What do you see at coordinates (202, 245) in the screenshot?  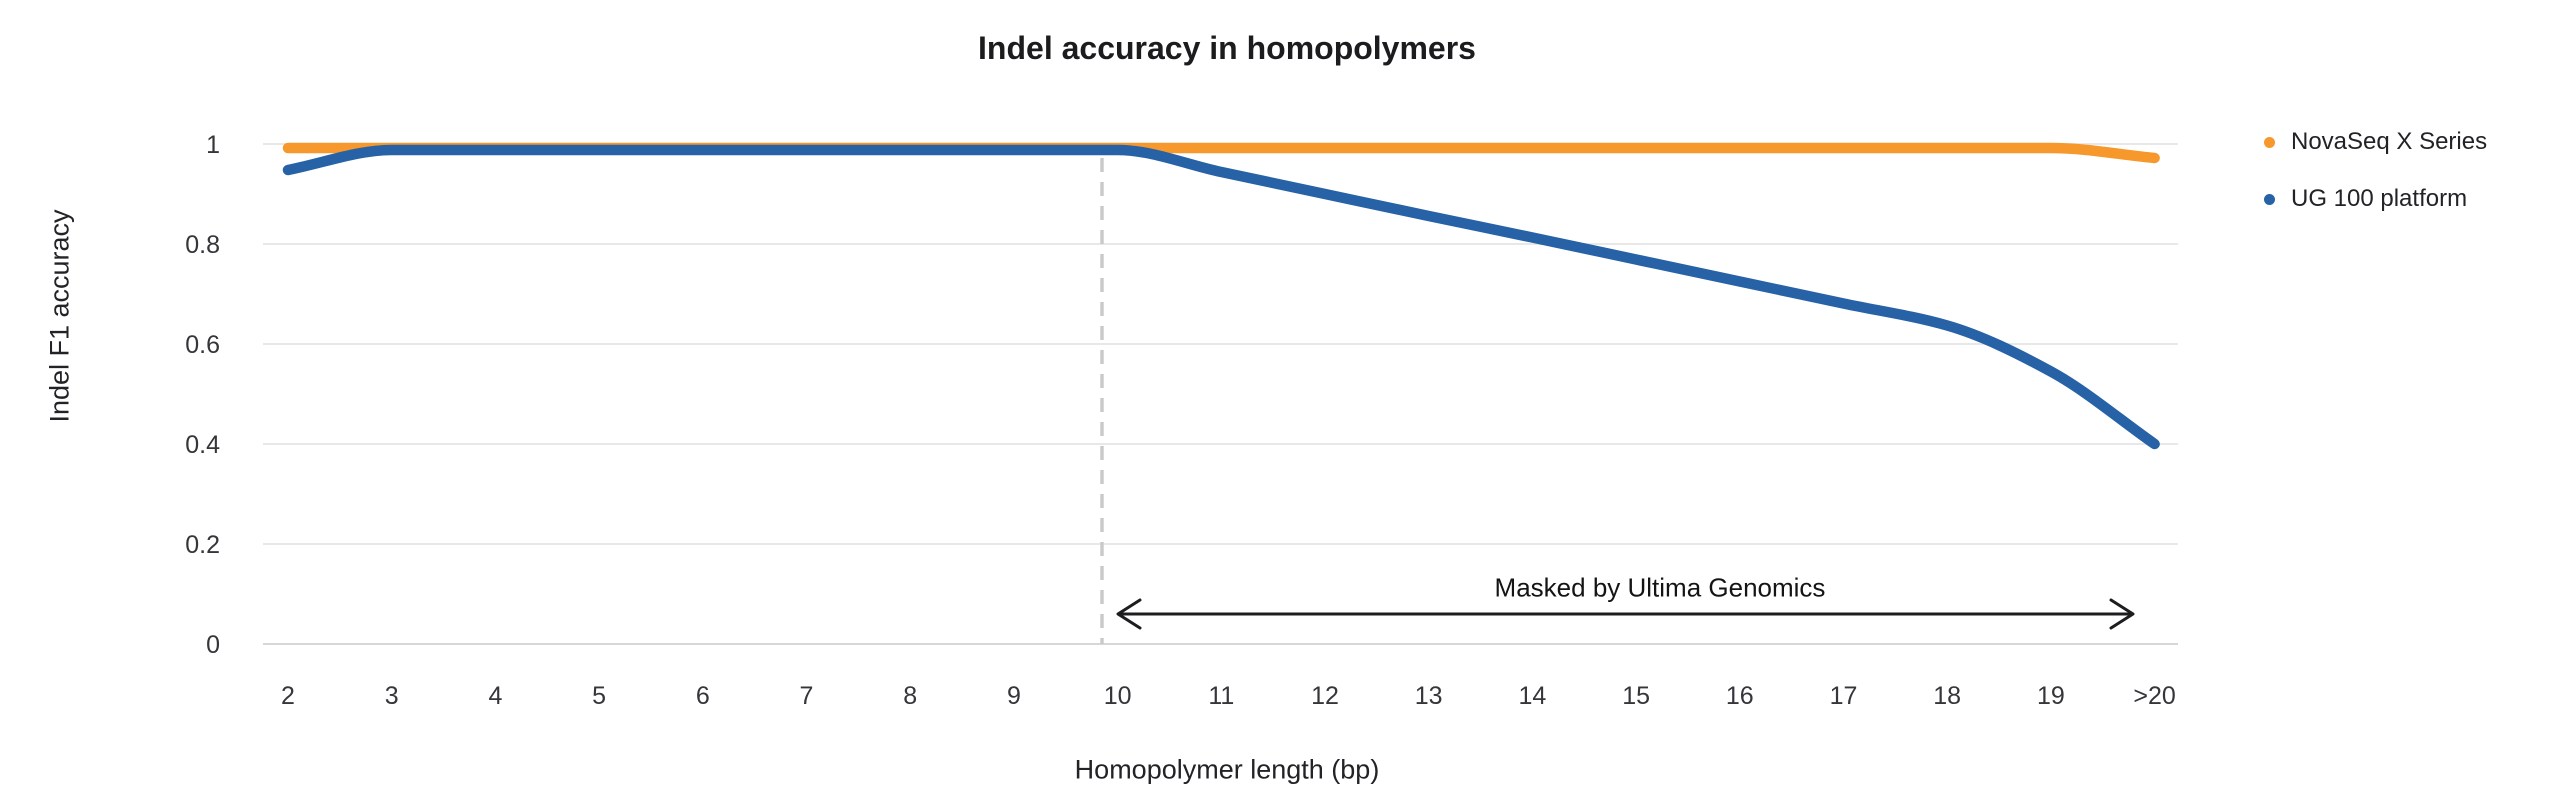 I see `y-tick-label: 0.8` at bounding box center [202, 245].